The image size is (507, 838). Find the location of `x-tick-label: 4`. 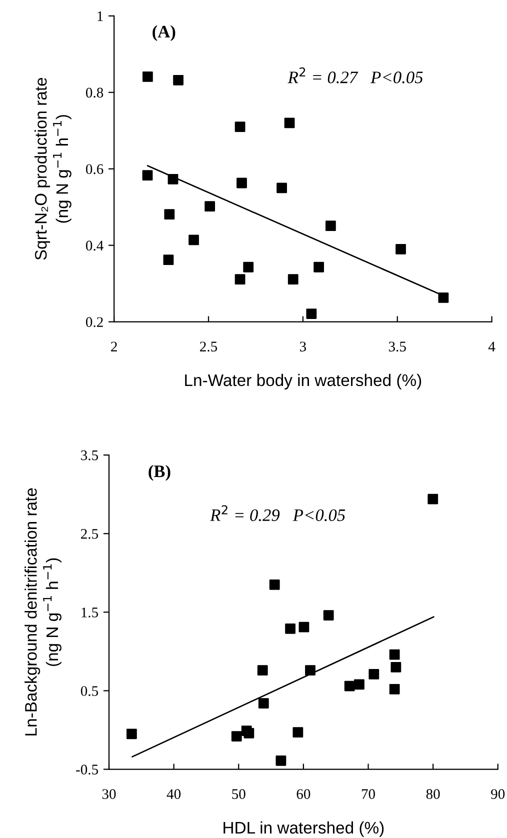

x-tick-label: 4 is located at coordinates (492, 347).